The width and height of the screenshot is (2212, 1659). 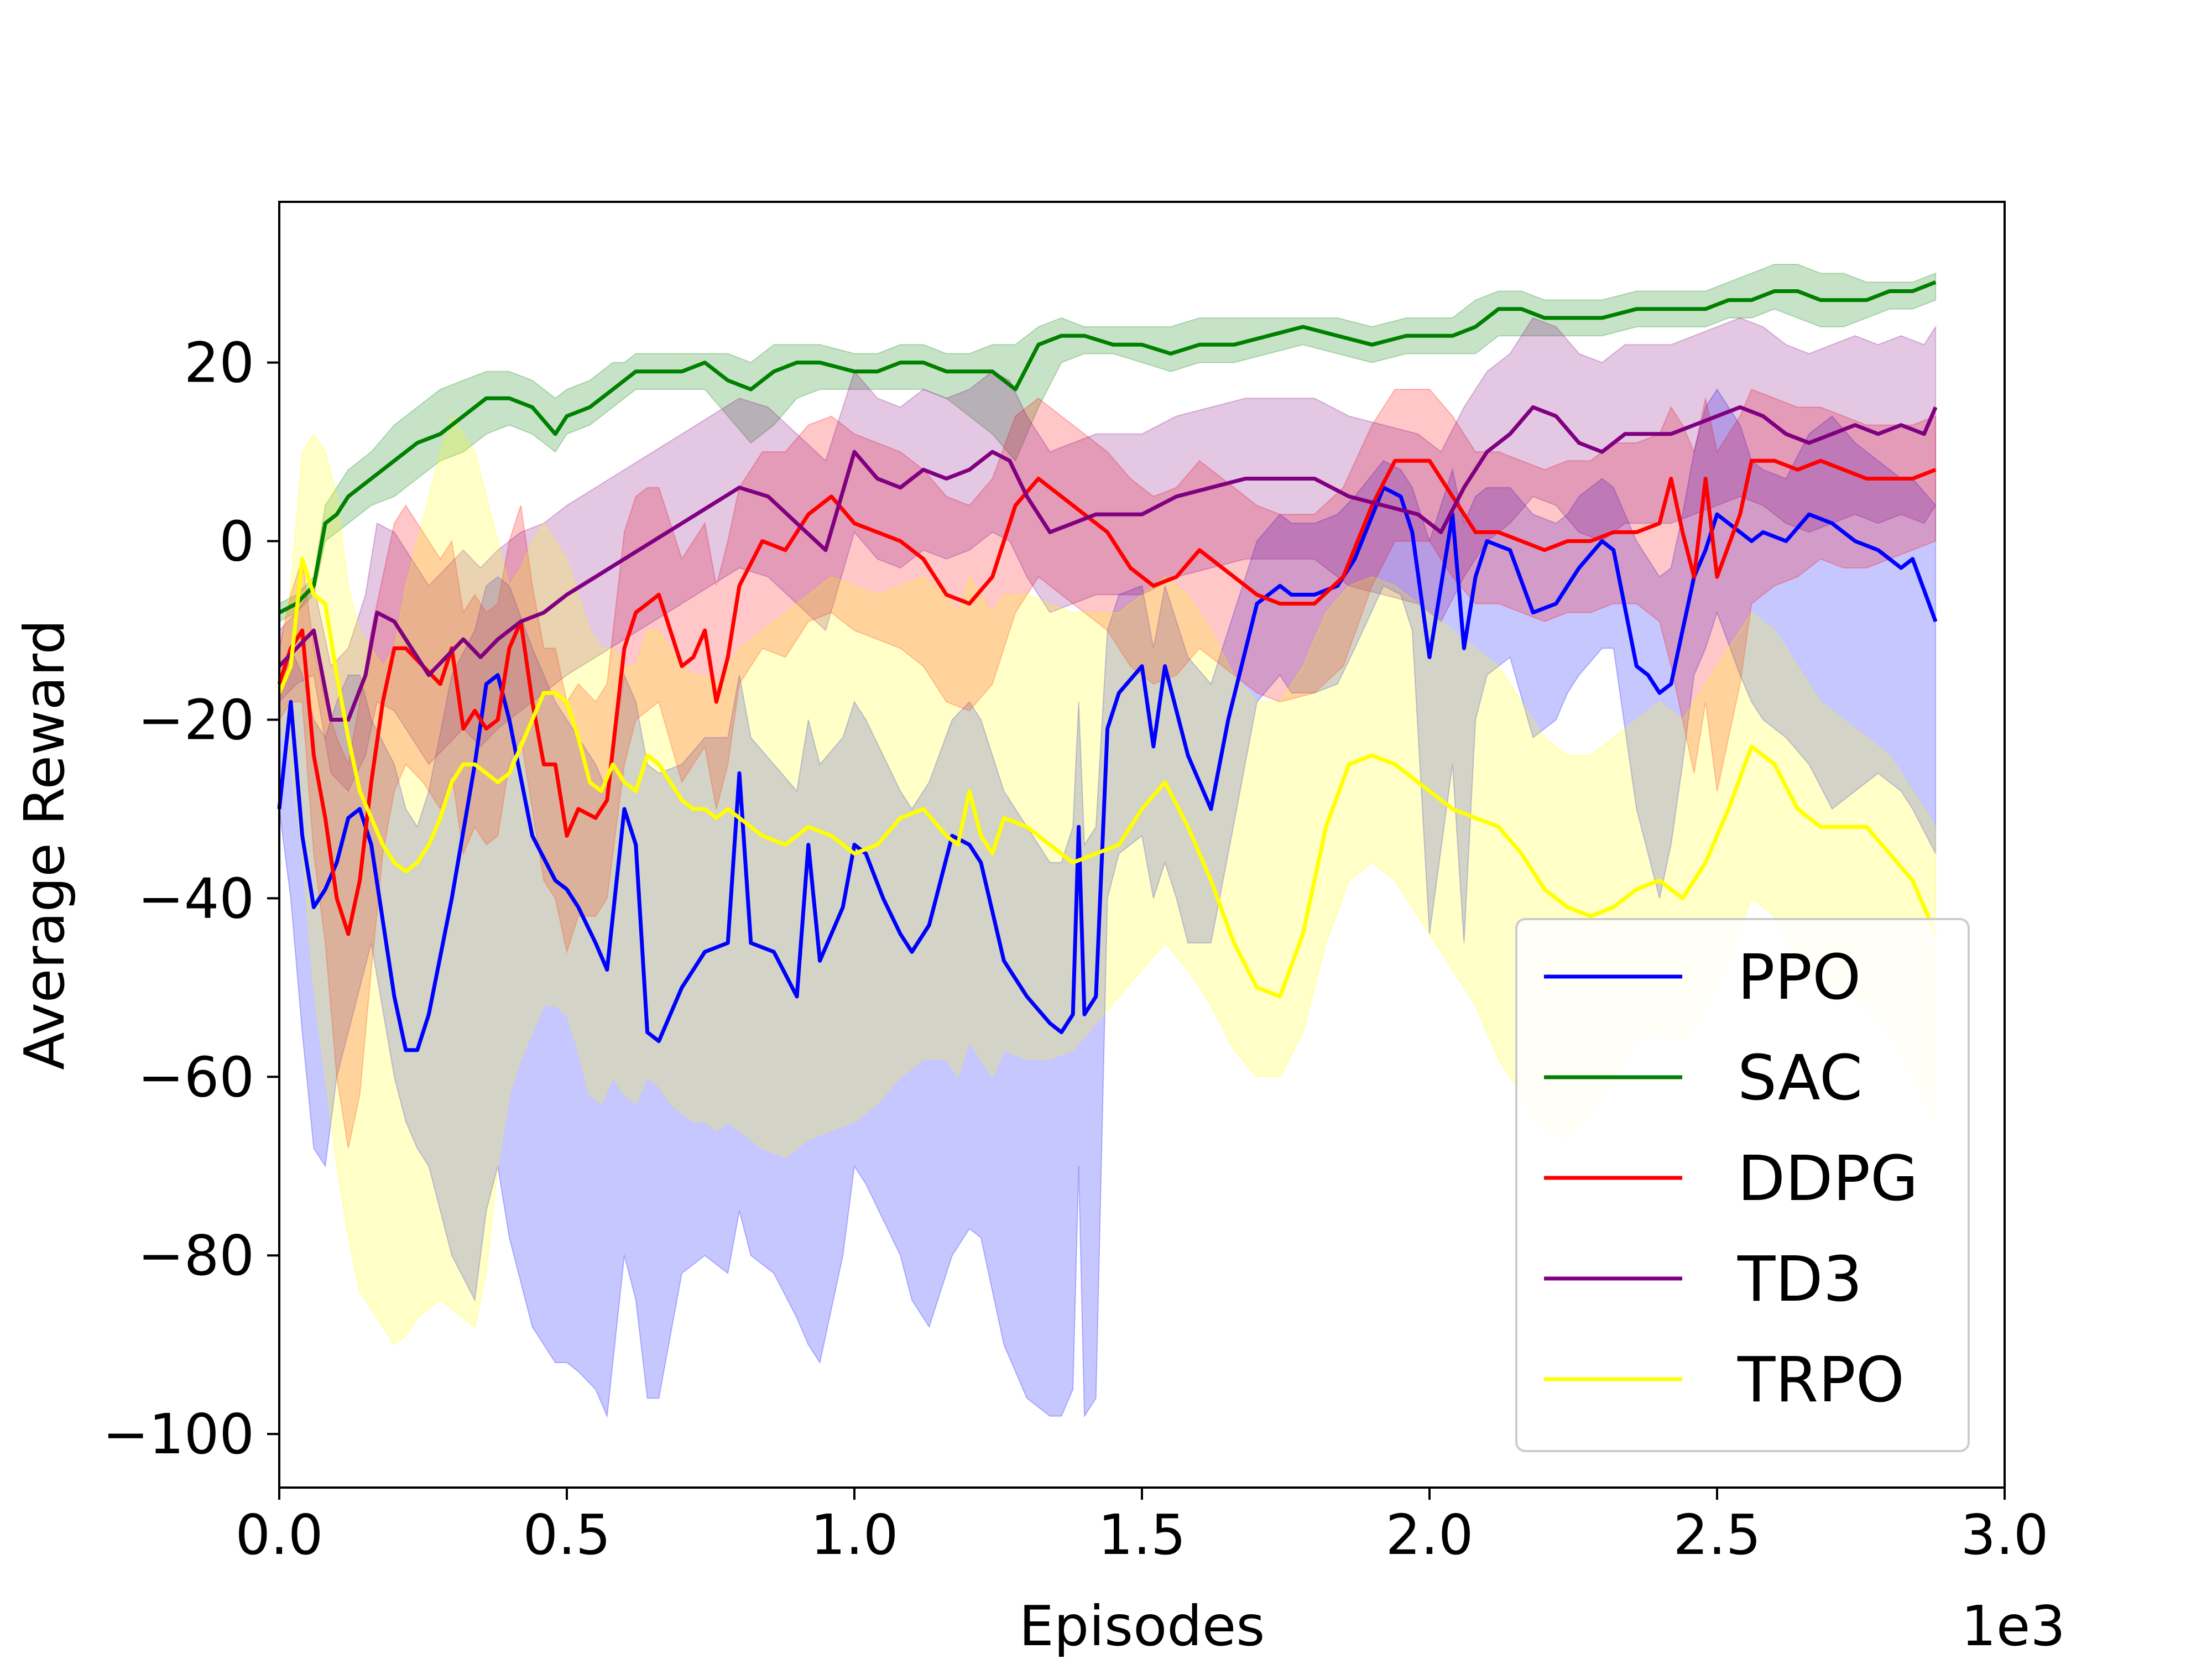 I want to click on x-tick-label: 0.5, so click(x=567, y=1535).